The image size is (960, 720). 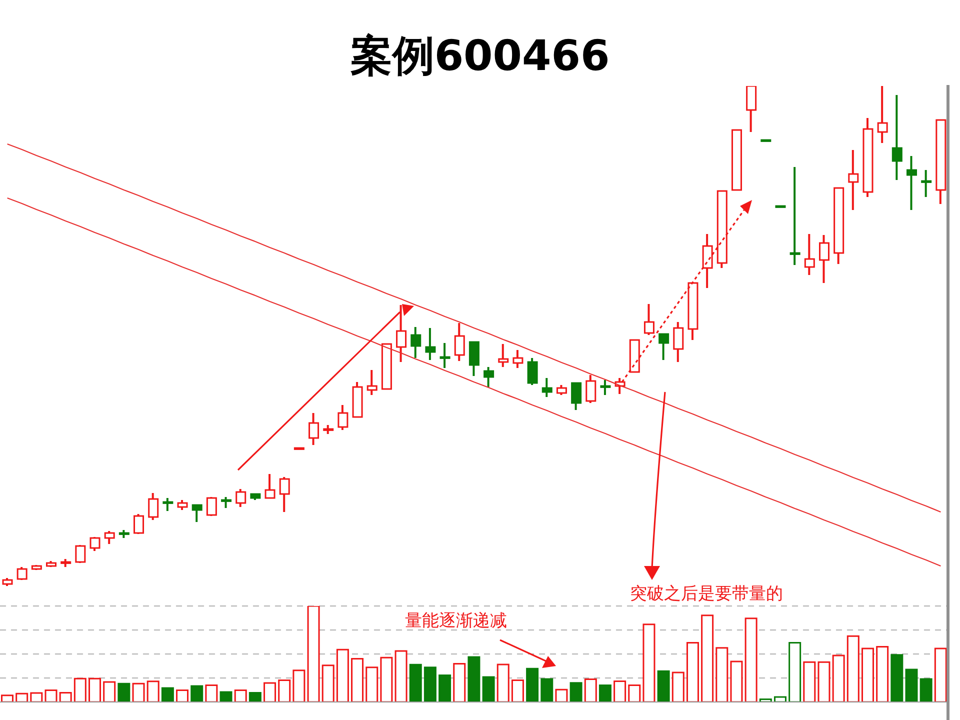 I want to click on chart-title: 案例600466, so click(x=480, y=56).